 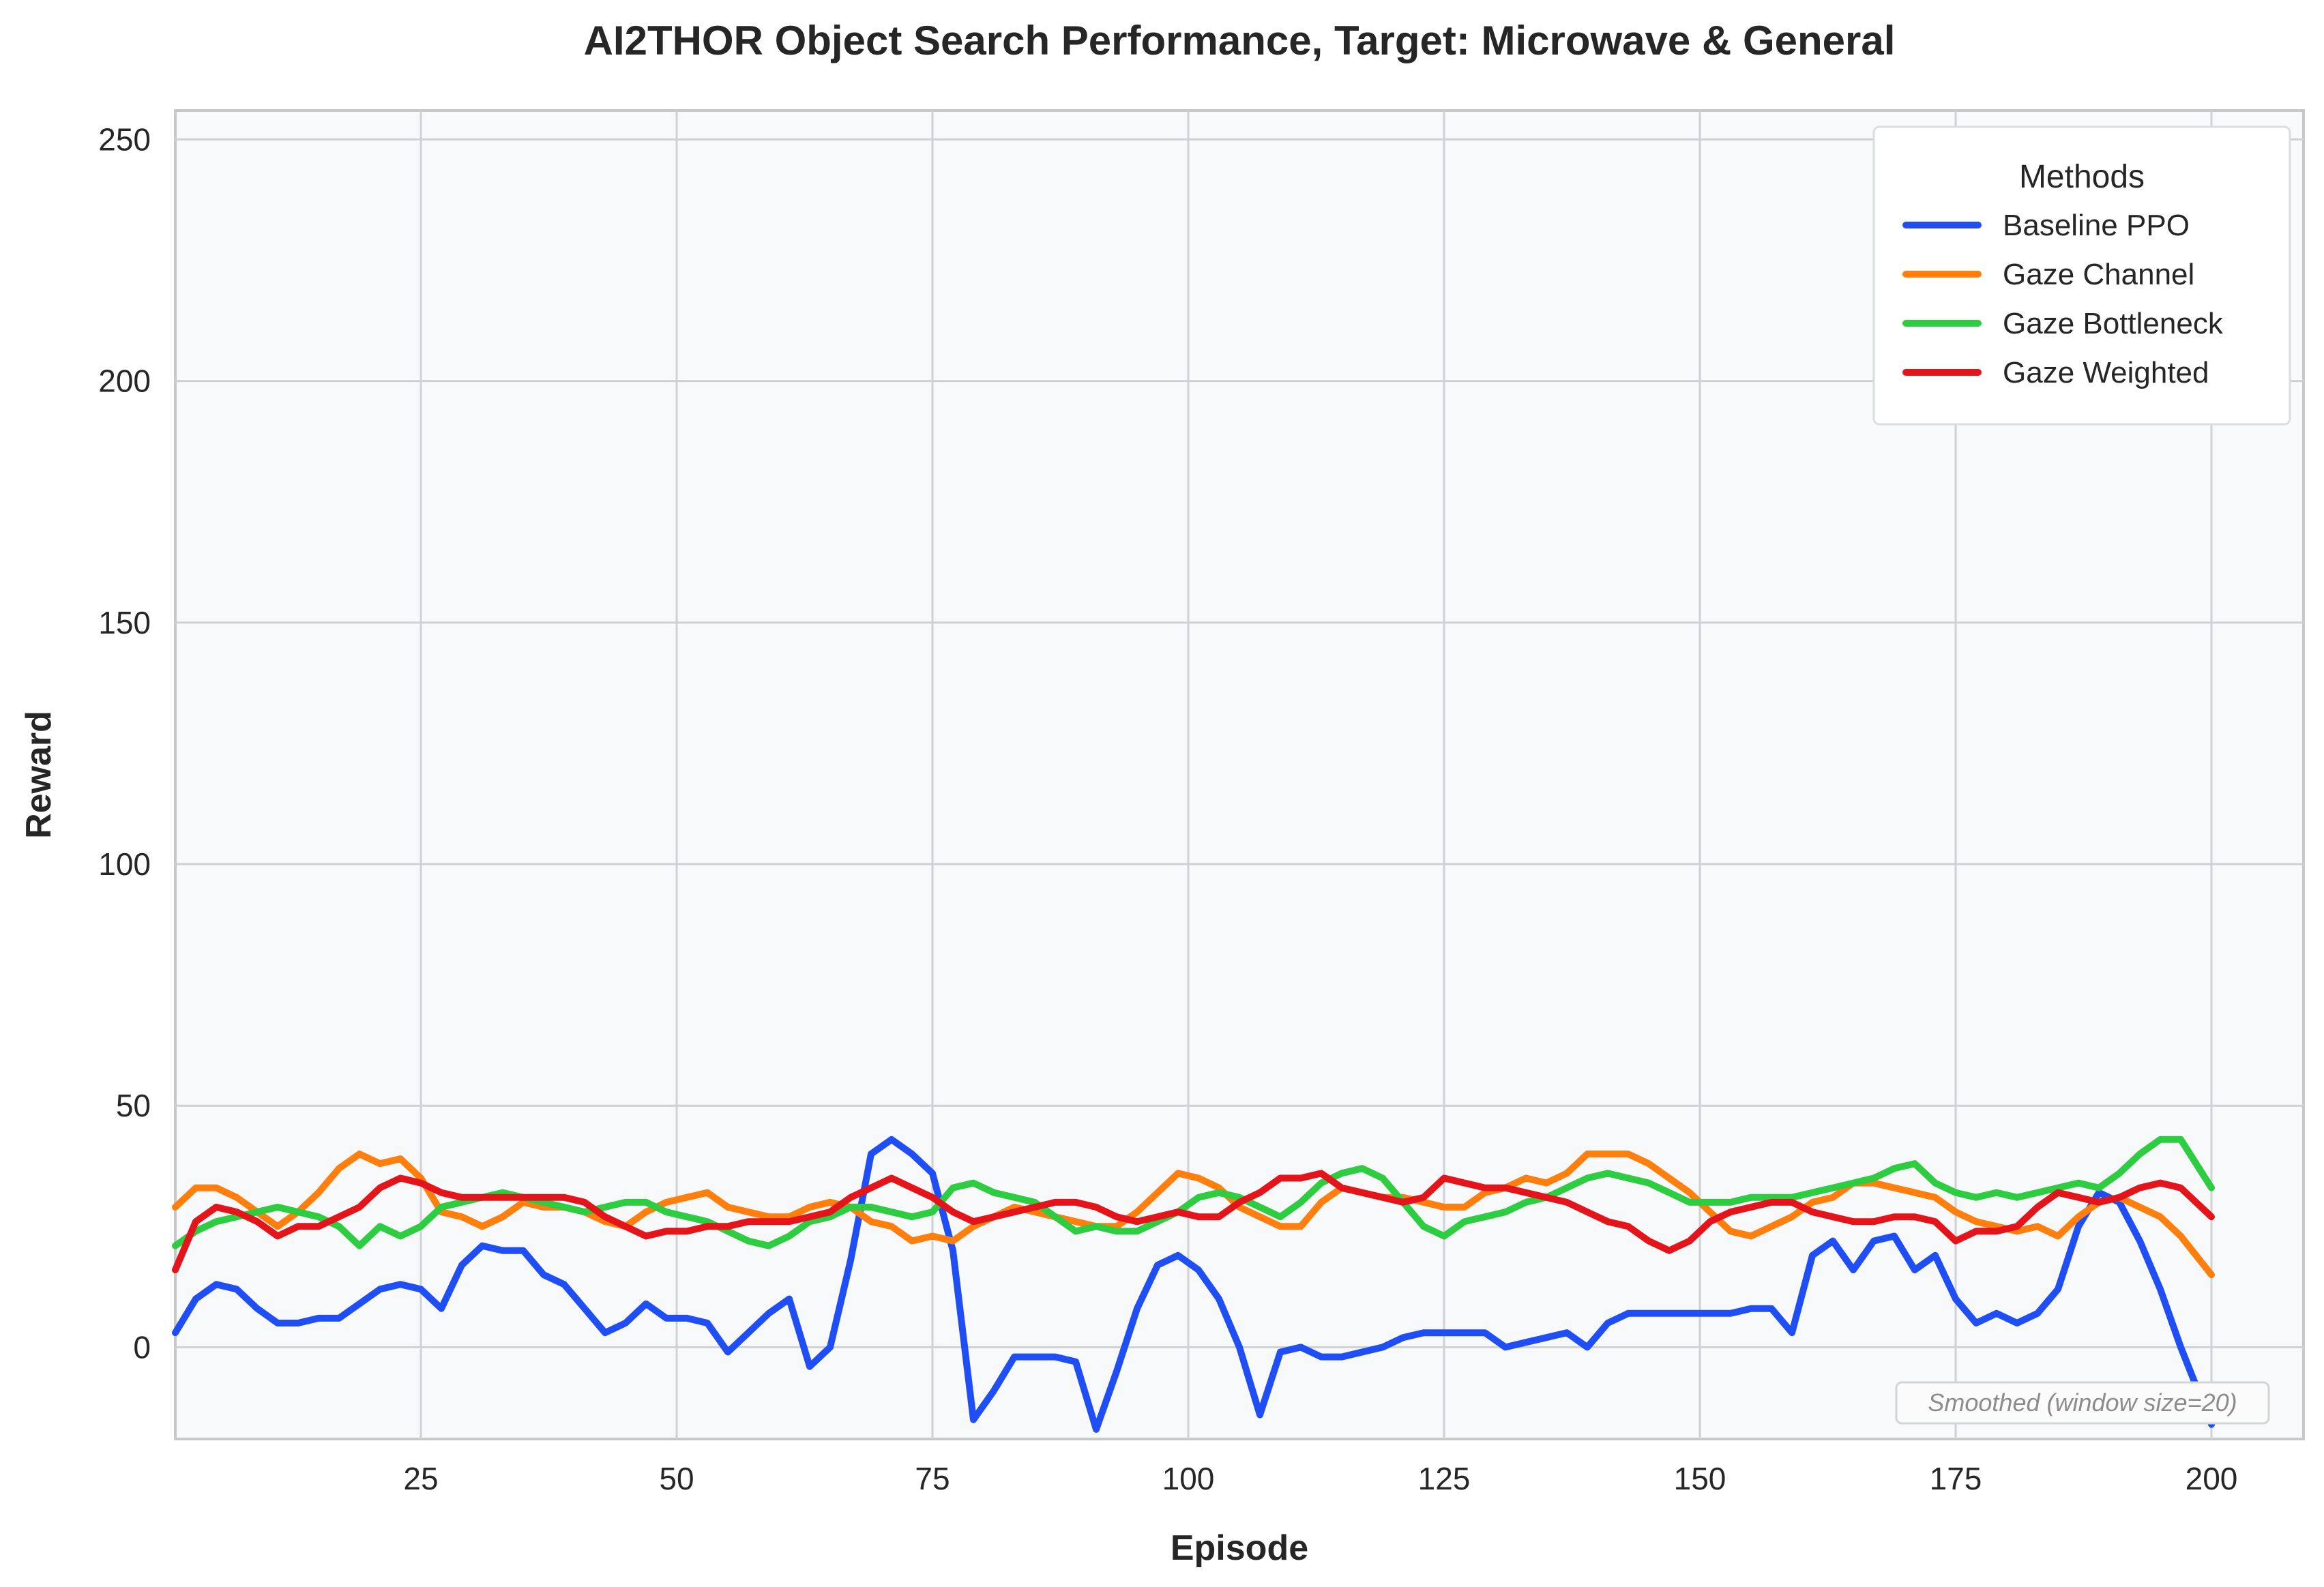 I want to click on y-tick-label: 150, so click(x=124, y=622).